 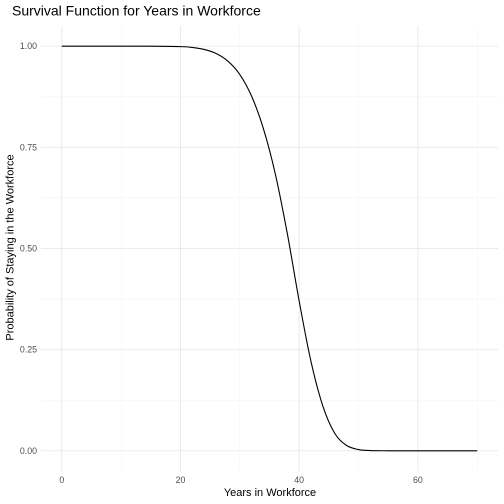 I want to click on x-tick-label: 40, so click(x=299, y=480).